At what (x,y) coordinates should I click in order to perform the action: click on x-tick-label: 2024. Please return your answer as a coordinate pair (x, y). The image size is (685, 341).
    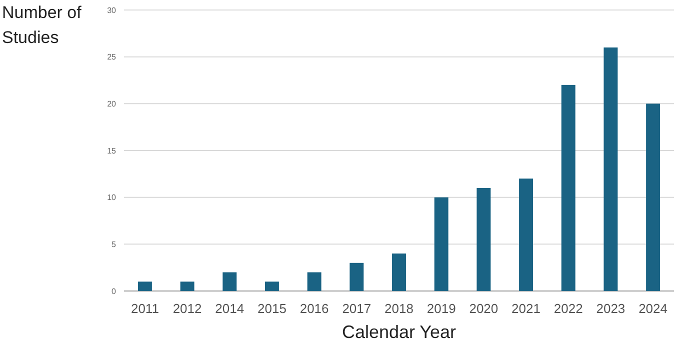
    Looking at the image, I should click on (653, 308).